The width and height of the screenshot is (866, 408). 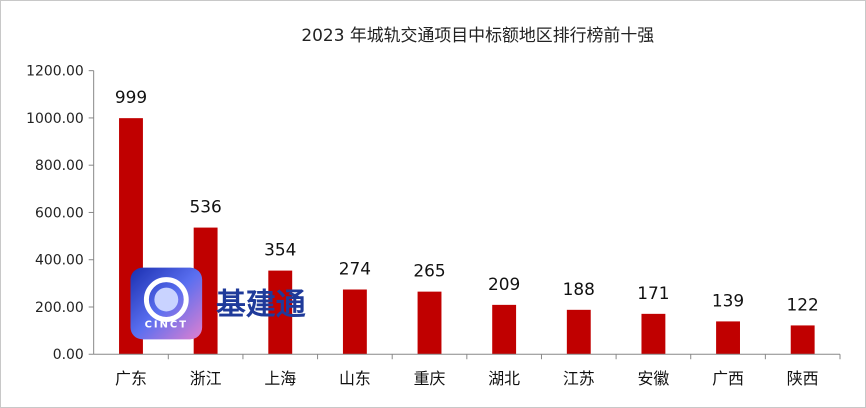 I want to click on x-tick-label: 山东, so click(x=355, y=378).